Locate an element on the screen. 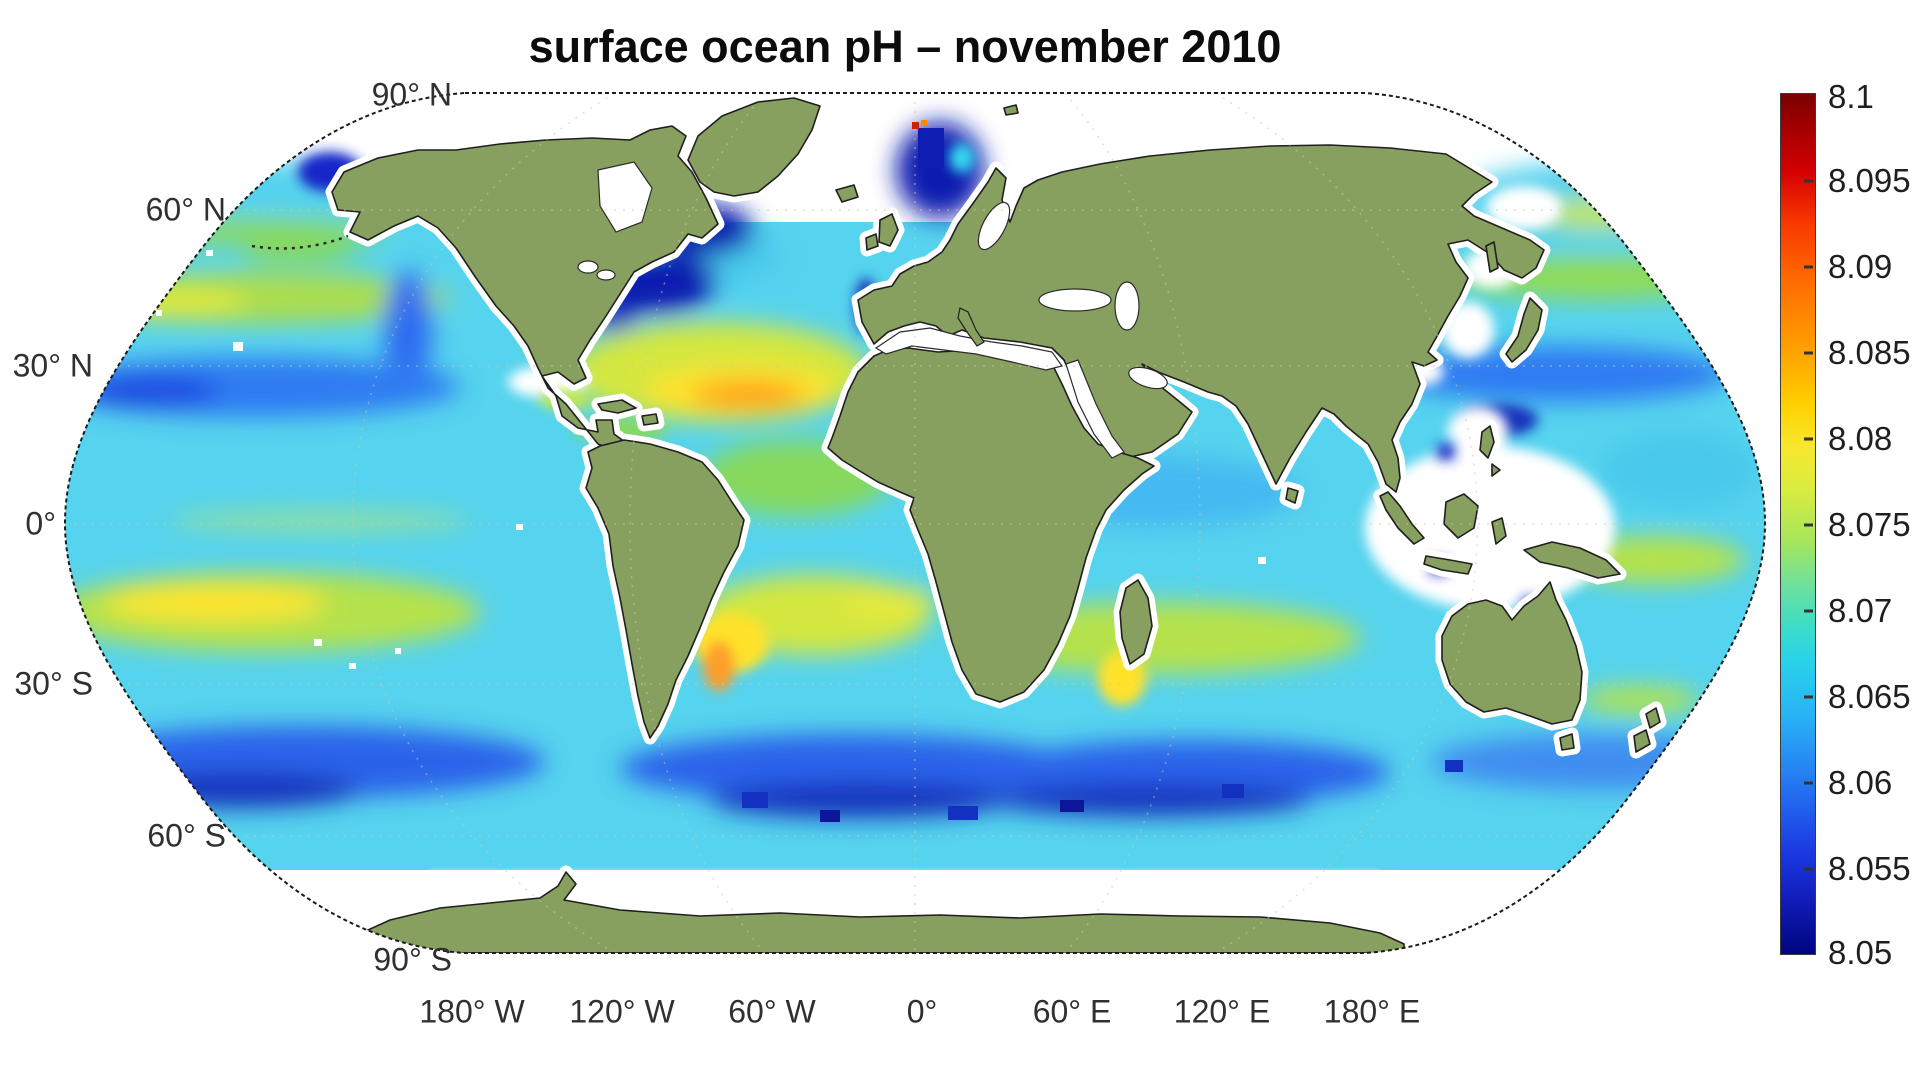  lat-label-90s: 90° S is located at coordinates (412, 959).